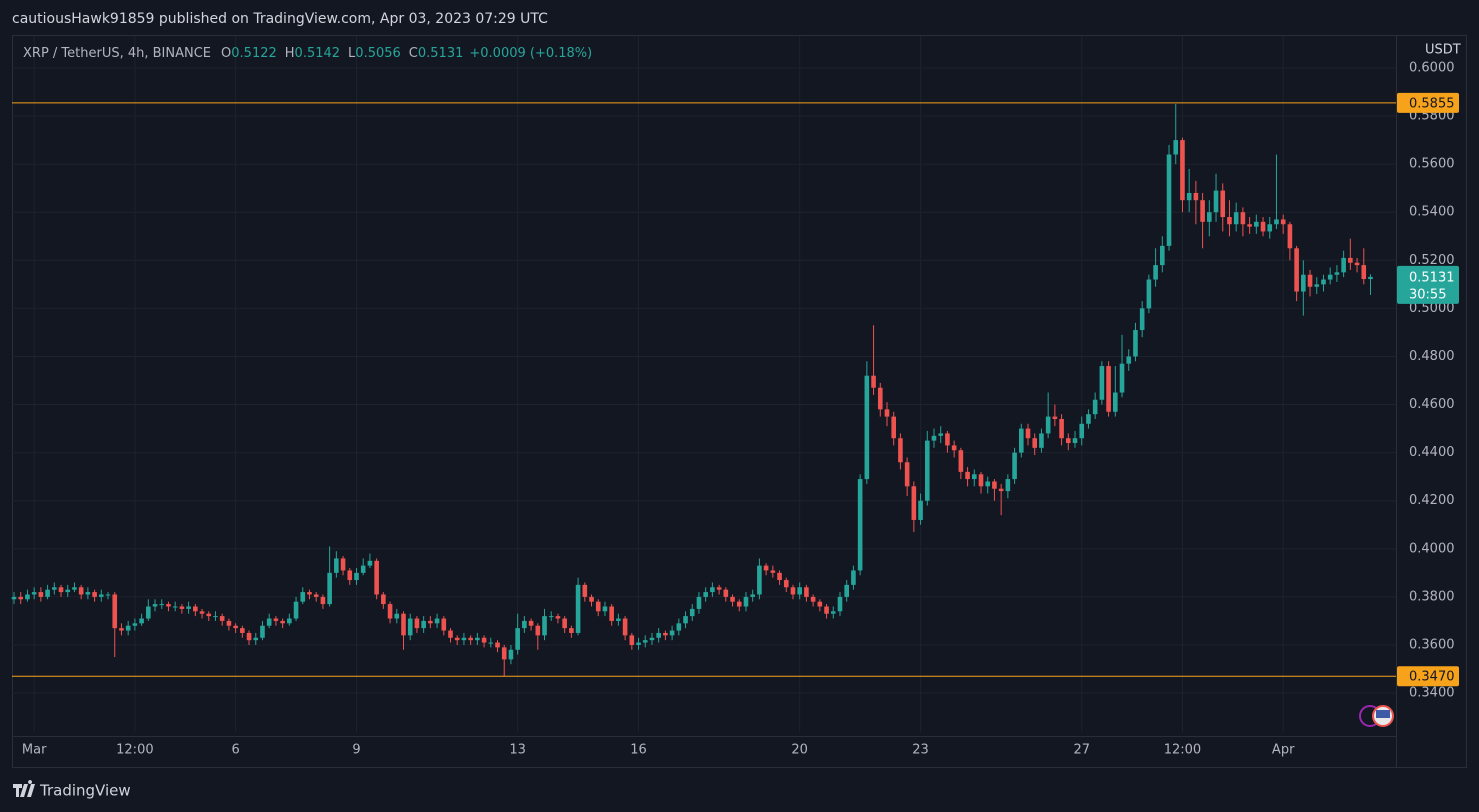 The image size is (1479, 812). I want to click on y-tick-label: 0.5200, so click(1432, 260).